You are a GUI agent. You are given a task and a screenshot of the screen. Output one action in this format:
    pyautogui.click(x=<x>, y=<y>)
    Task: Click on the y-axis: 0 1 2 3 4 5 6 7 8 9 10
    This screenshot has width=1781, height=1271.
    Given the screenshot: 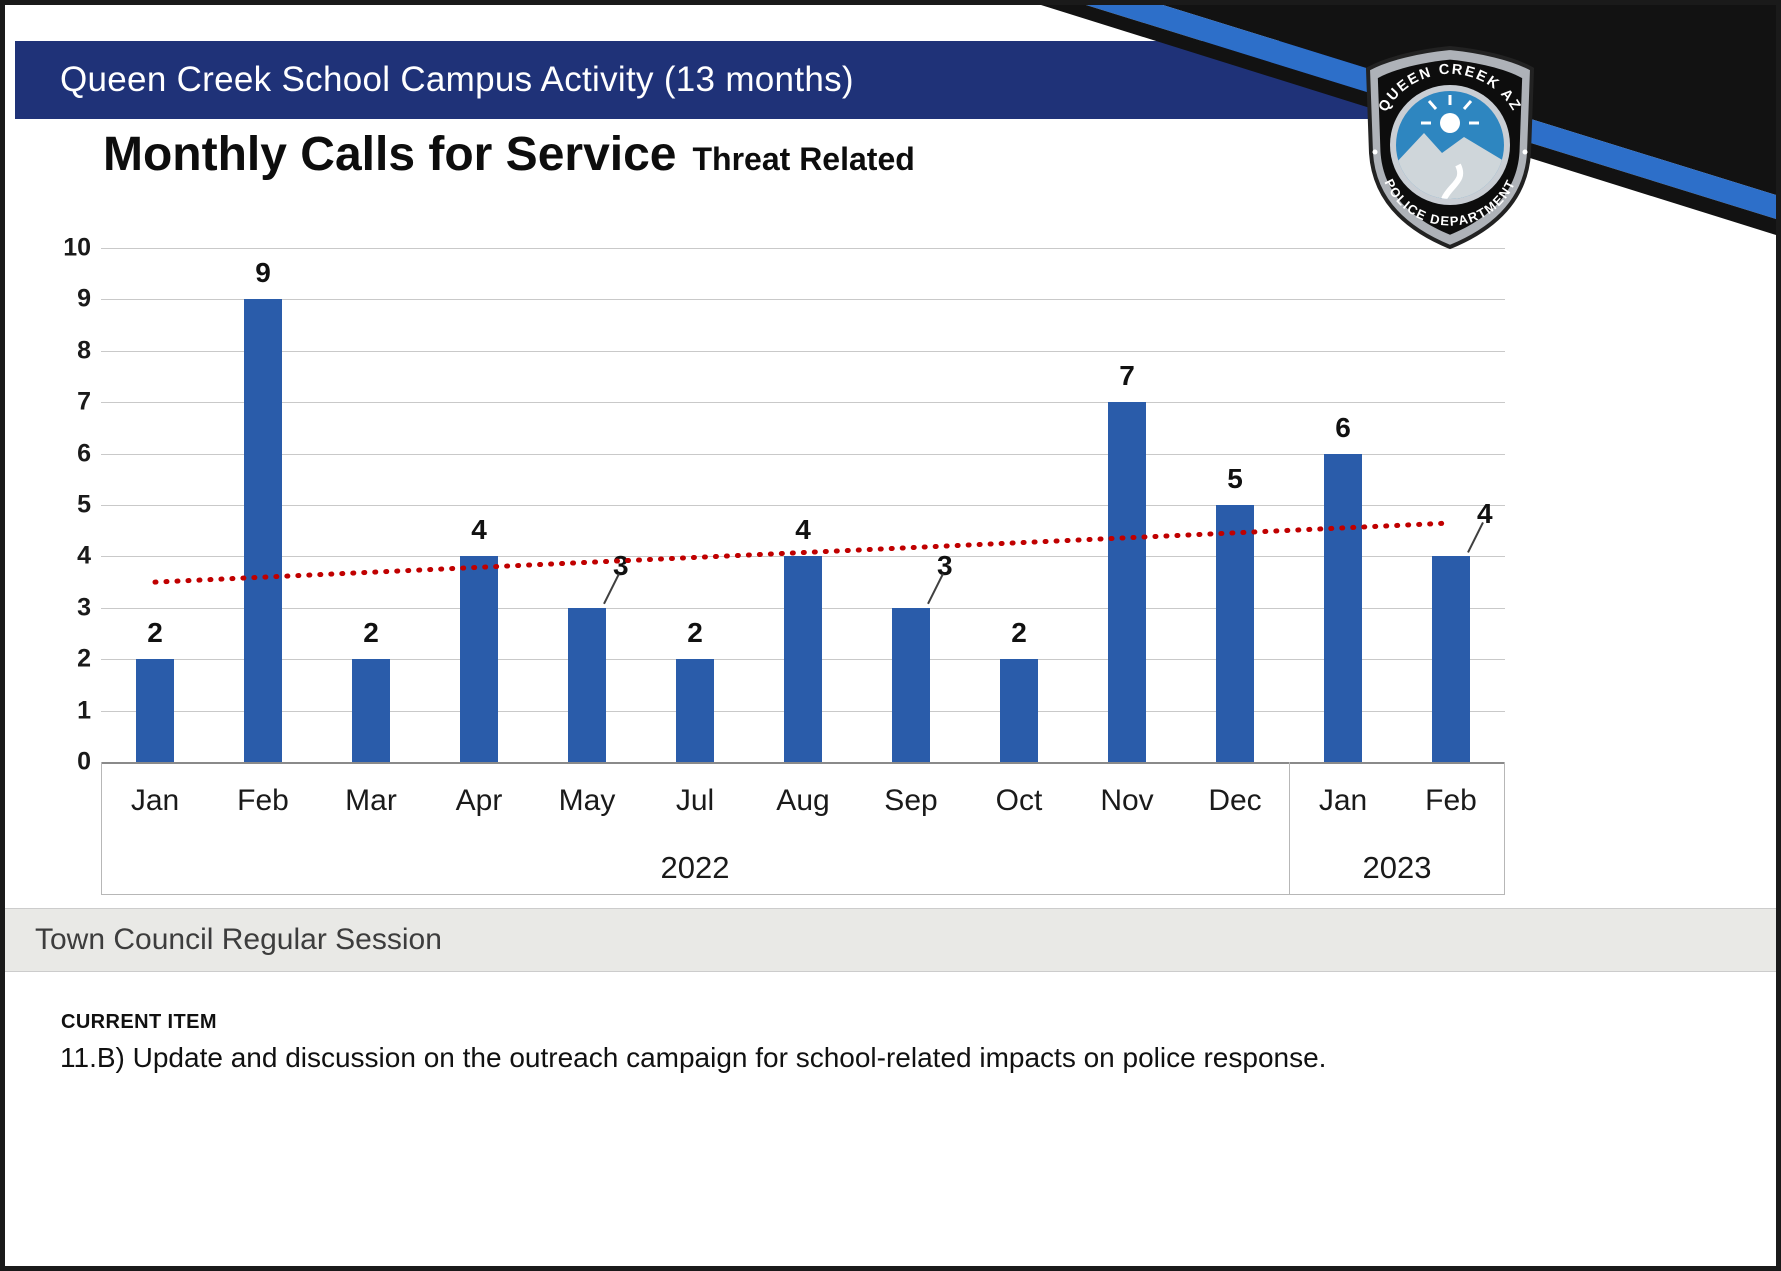 What is the action you would take?
    pyautogui.click(x=62, y=505)
    